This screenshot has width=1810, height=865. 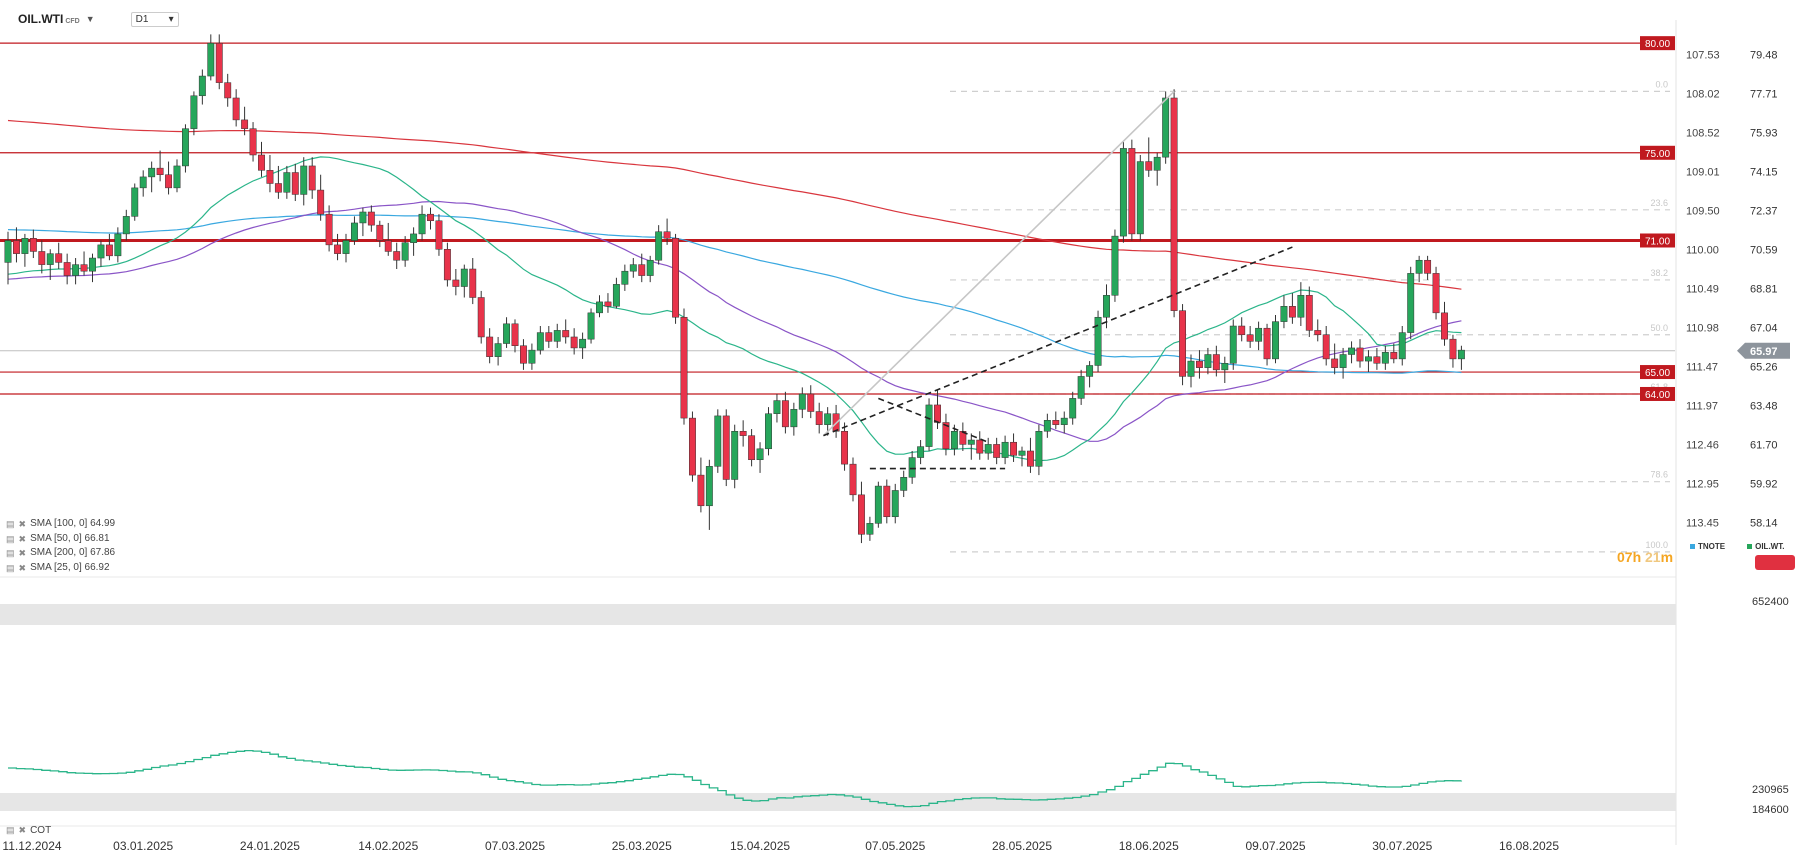 I want to click on legend-label: SMA [25, 0] 66.92, so click(x=70, y=567).